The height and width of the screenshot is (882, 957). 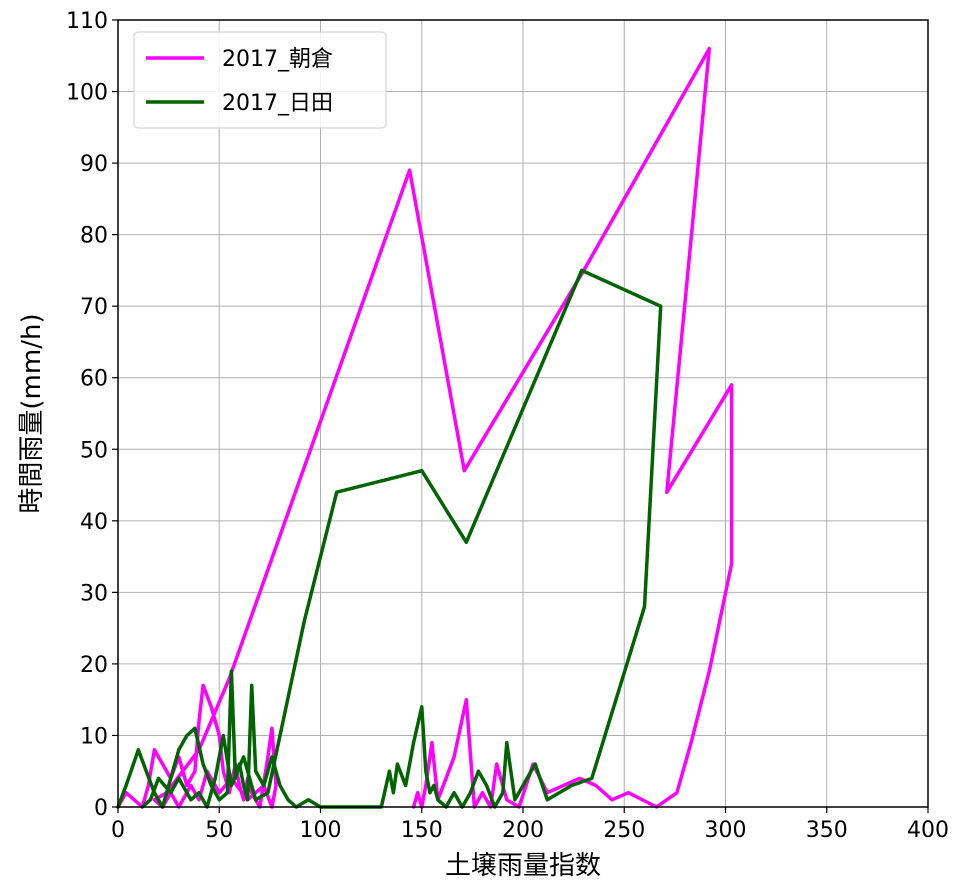 I want to click on y-axis-label: 時間雨量(mm/h), so click(x=32, y=413).